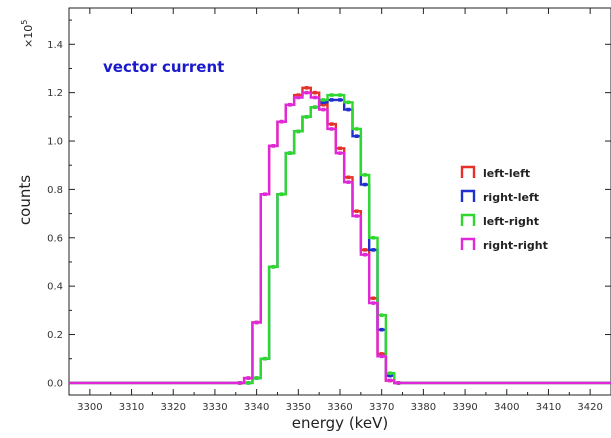 Image resolution: width=611 pixels, height=438 pixels. Describe the element at coordinates (511, 221) in the screenshot. I see `legend-label: left-right` at that location.